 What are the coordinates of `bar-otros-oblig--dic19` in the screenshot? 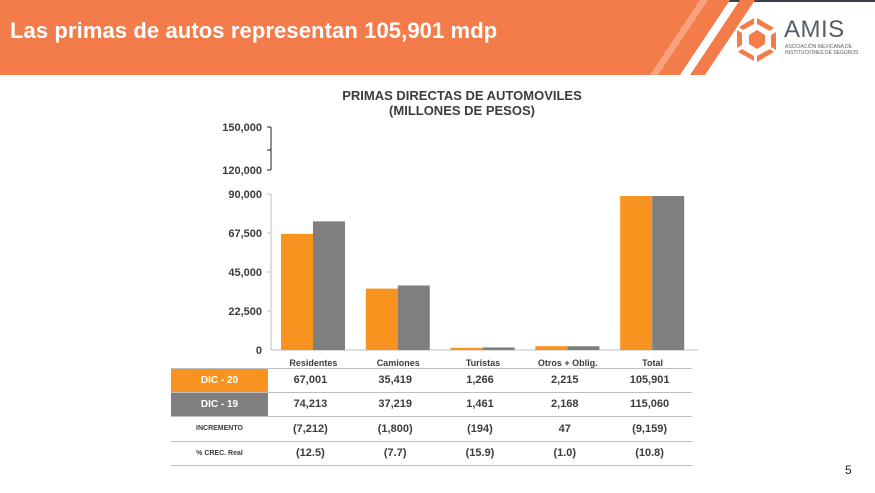 It's located at (583, 348).